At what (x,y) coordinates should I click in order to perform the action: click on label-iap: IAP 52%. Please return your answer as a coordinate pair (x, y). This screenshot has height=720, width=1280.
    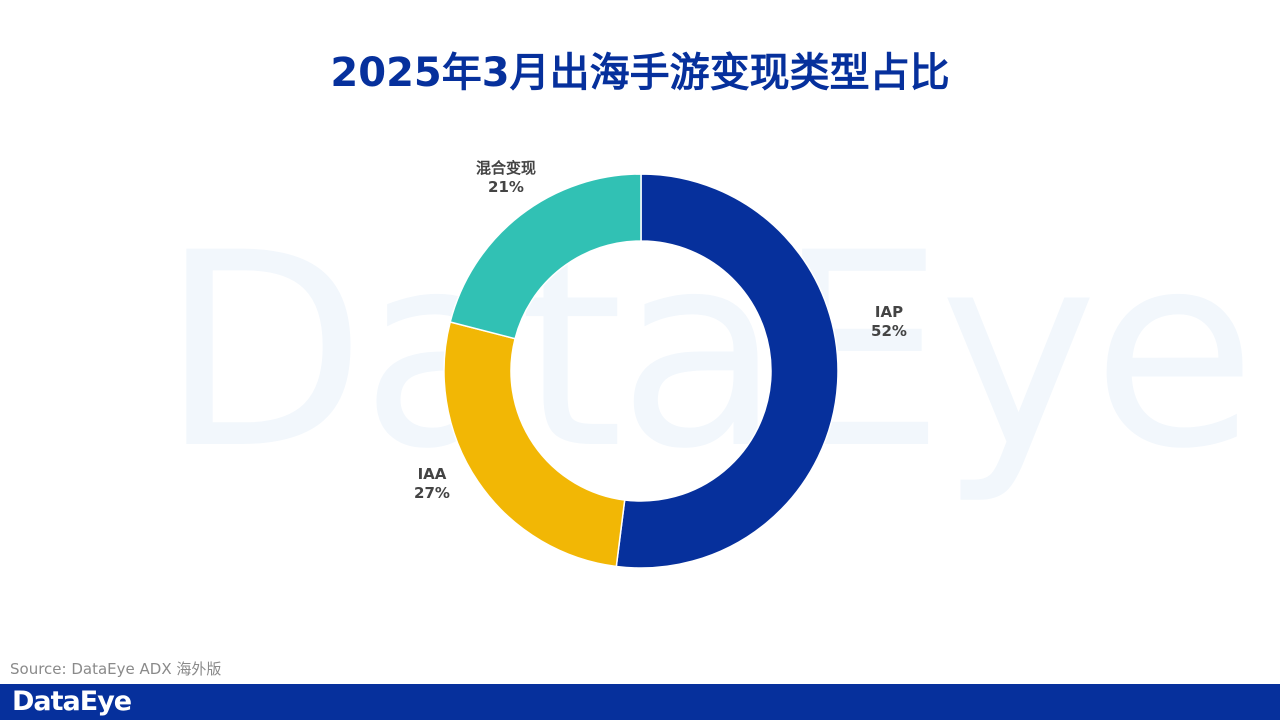
    Looking at the image, I should click on (889, 322).